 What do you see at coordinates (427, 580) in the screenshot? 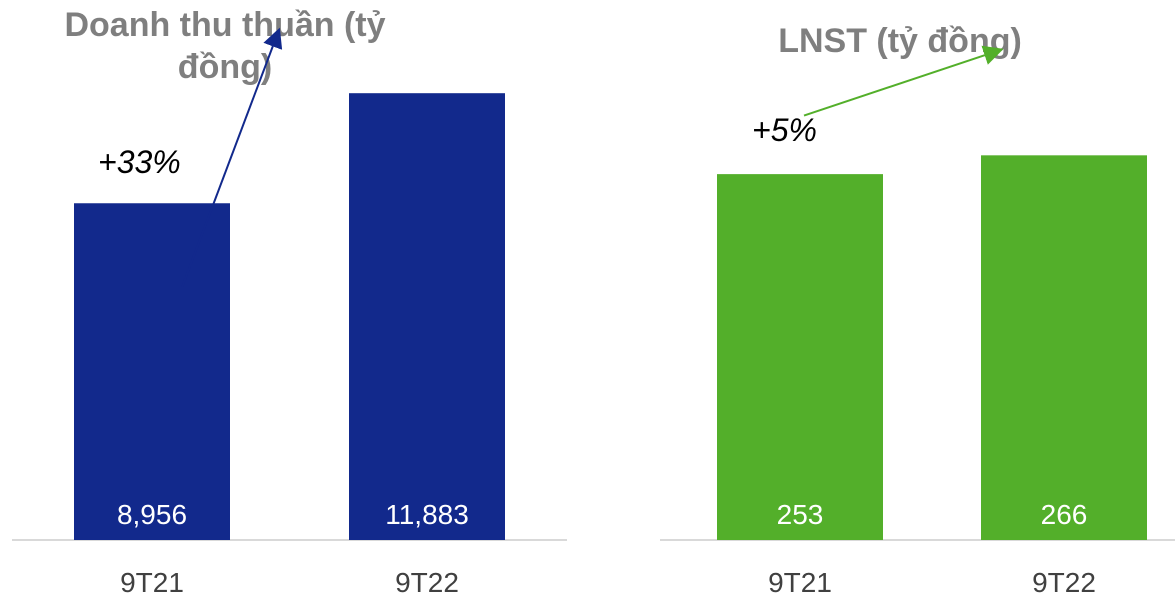
I see `revenue-x-tick-label: 9T22` at bounding box center [427, 580].